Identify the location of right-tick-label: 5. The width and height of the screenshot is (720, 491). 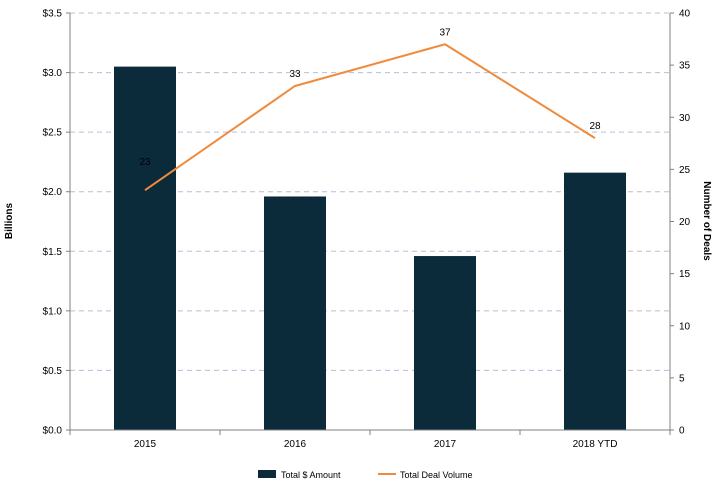
(682, 378).